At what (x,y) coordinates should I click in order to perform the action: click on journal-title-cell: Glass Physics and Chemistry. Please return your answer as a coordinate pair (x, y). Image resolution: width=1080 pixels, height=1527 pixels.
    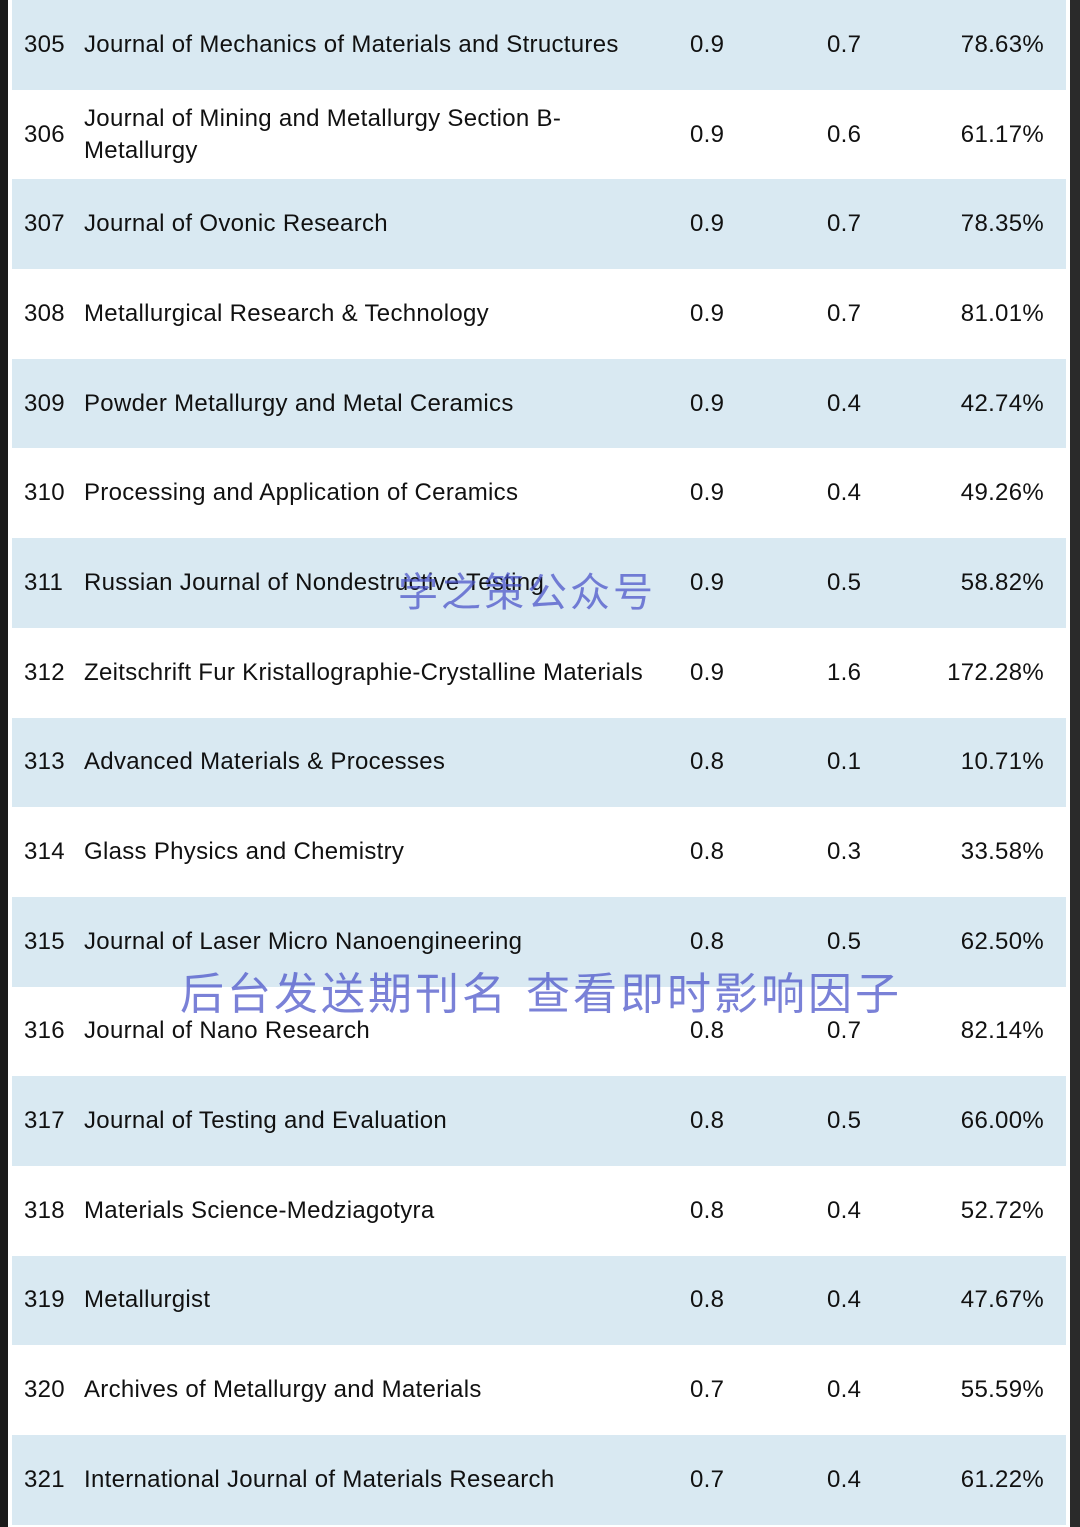
    Looking at the image, I should click on (244, 852).